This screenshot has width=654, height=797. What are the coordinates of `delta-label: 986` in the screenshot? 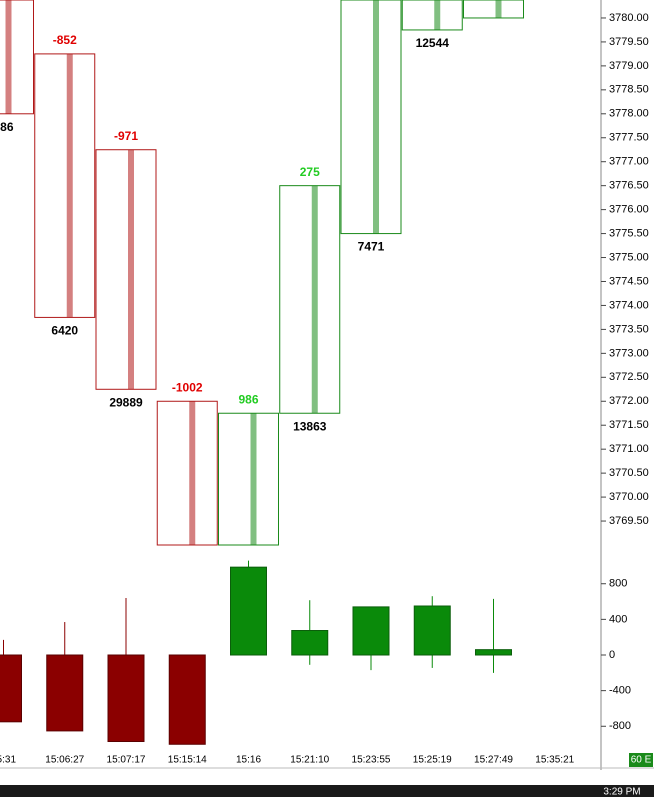 It's located at (248, 399).